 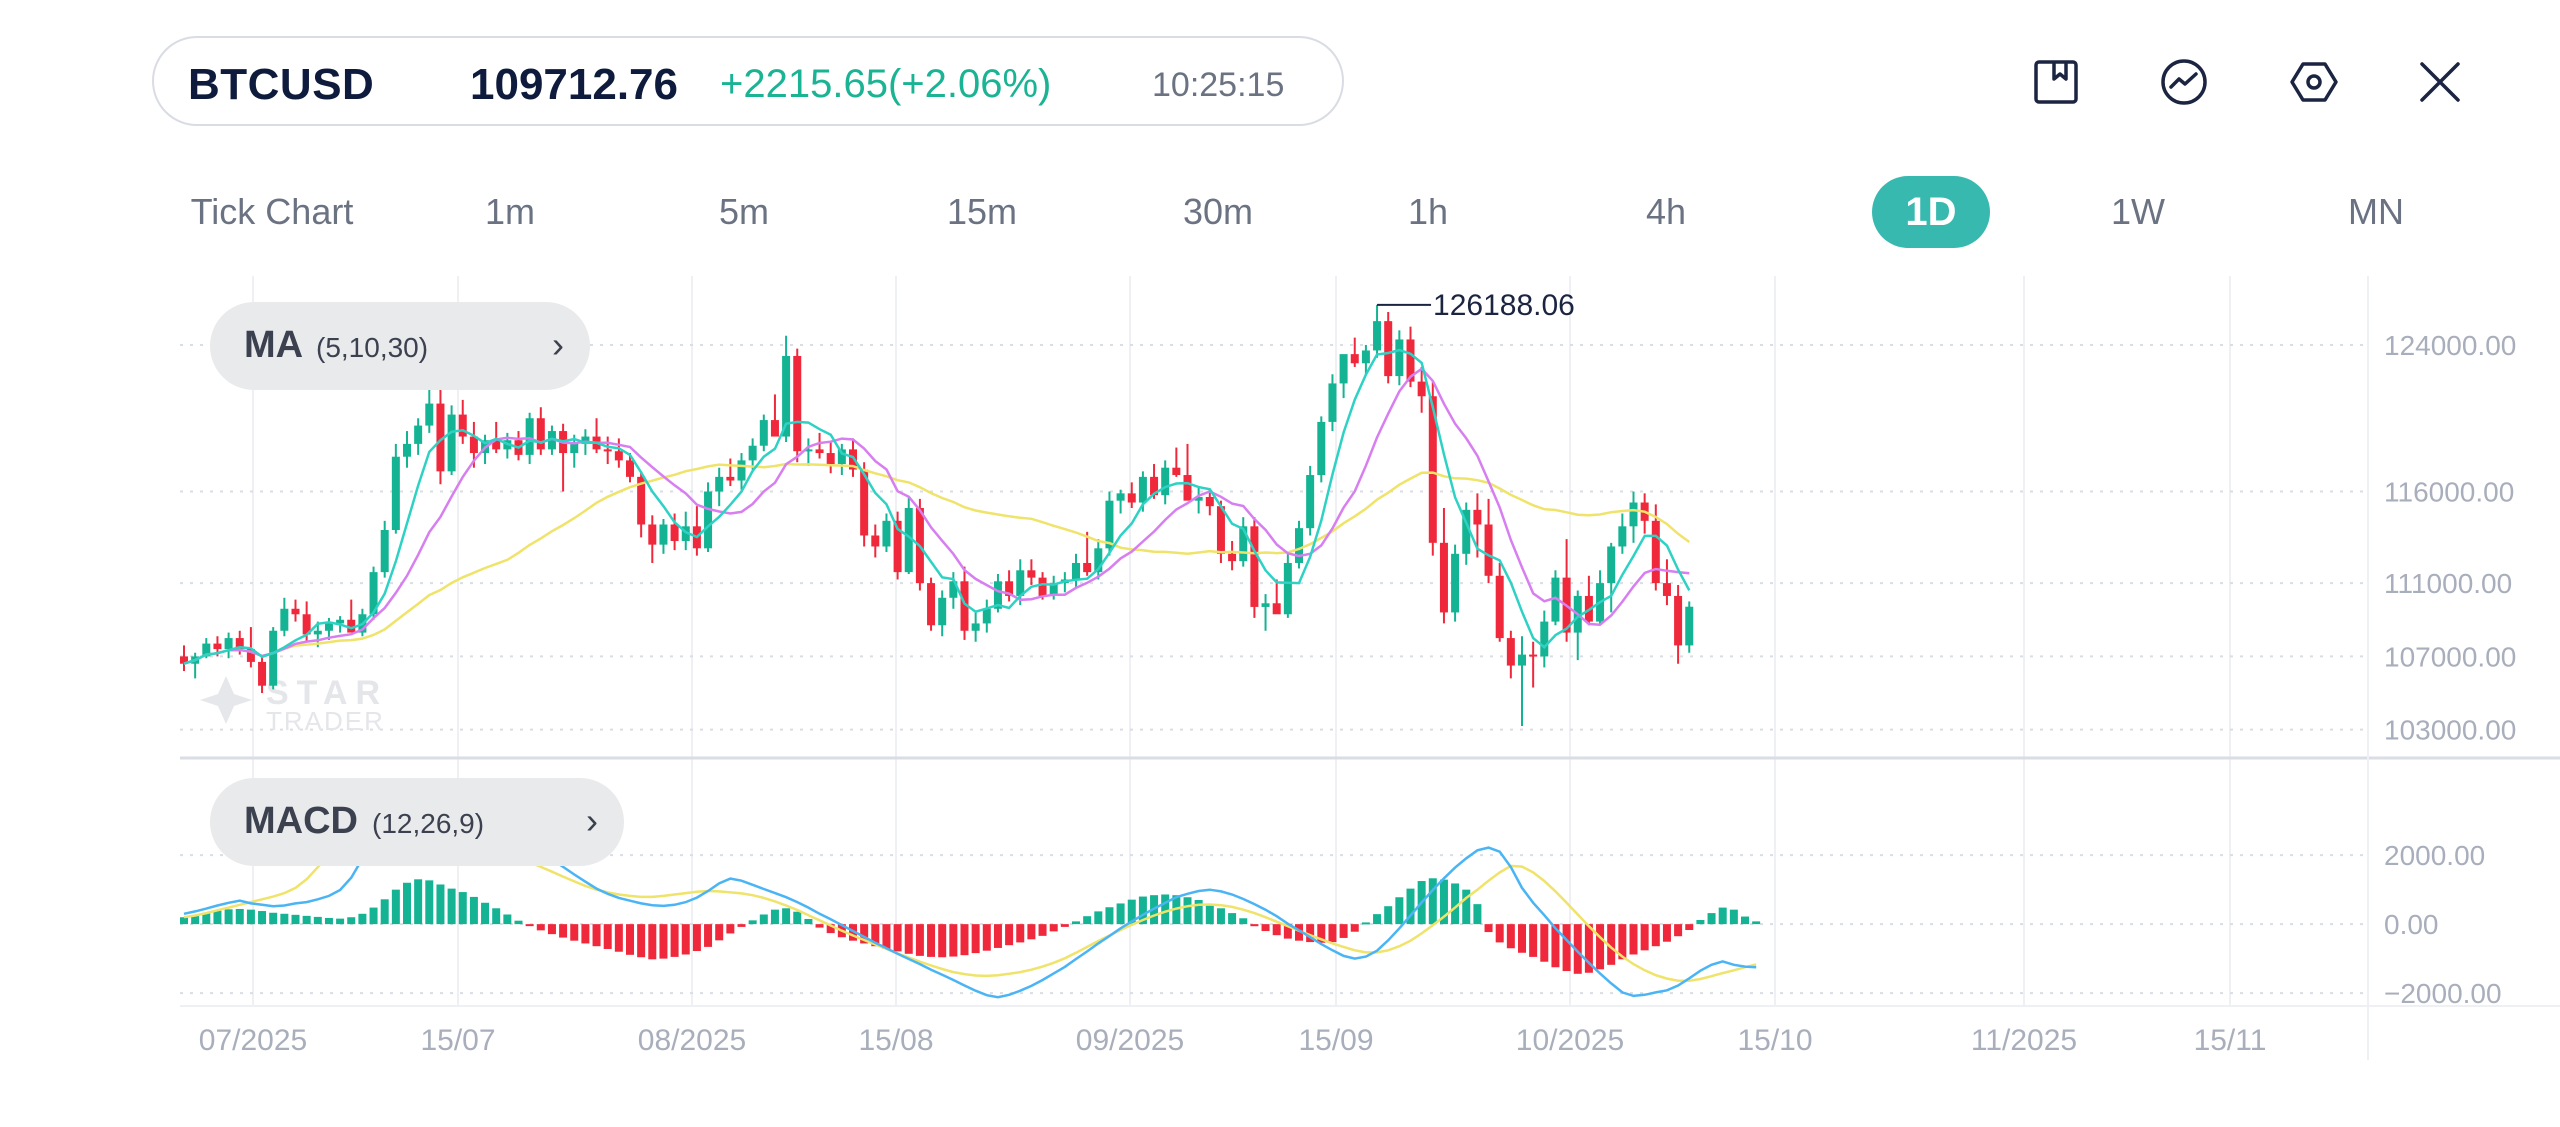 I want to click on y-axis-tick-label: 111000.00, so click(x=2448, y=583).